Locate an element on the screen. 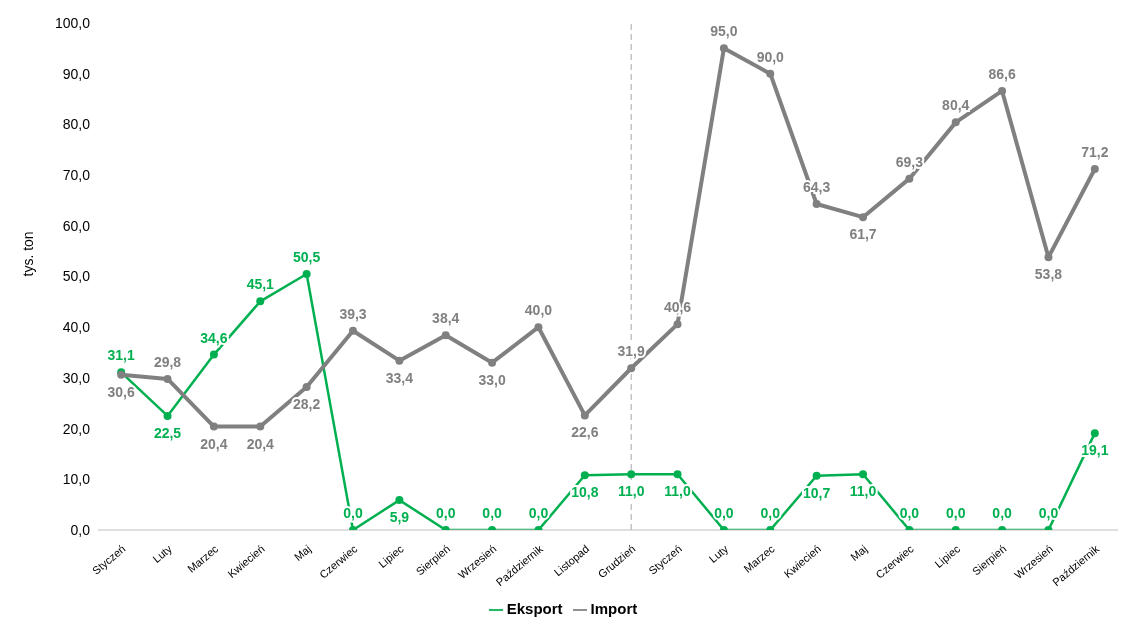  data-label: 30,6 is located at coordinates (121, 391).